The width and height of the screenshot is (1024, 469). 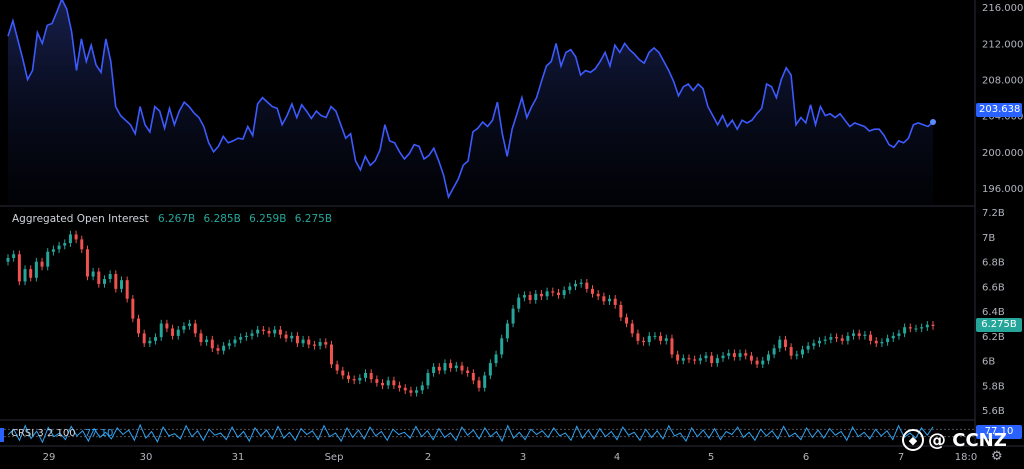 What do you see at coordinates (268, 219) in the screenshot?
I see `oi-low: 6.259B` at bounding box center [268, 219].